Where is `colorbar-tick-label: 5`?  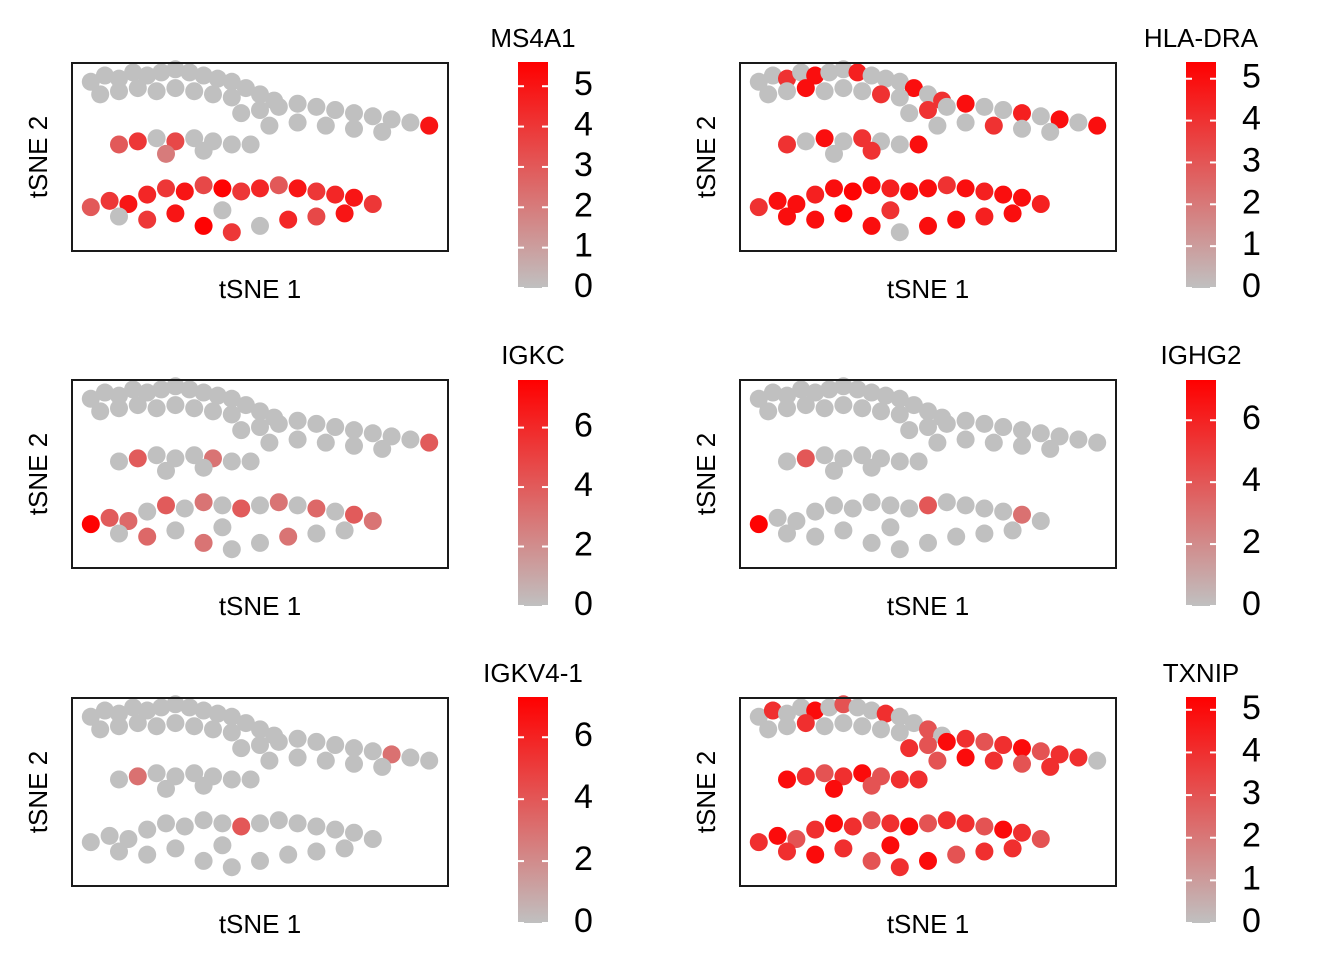
colorbar-tick-label: 5 is located at coordinates (1251, 708).